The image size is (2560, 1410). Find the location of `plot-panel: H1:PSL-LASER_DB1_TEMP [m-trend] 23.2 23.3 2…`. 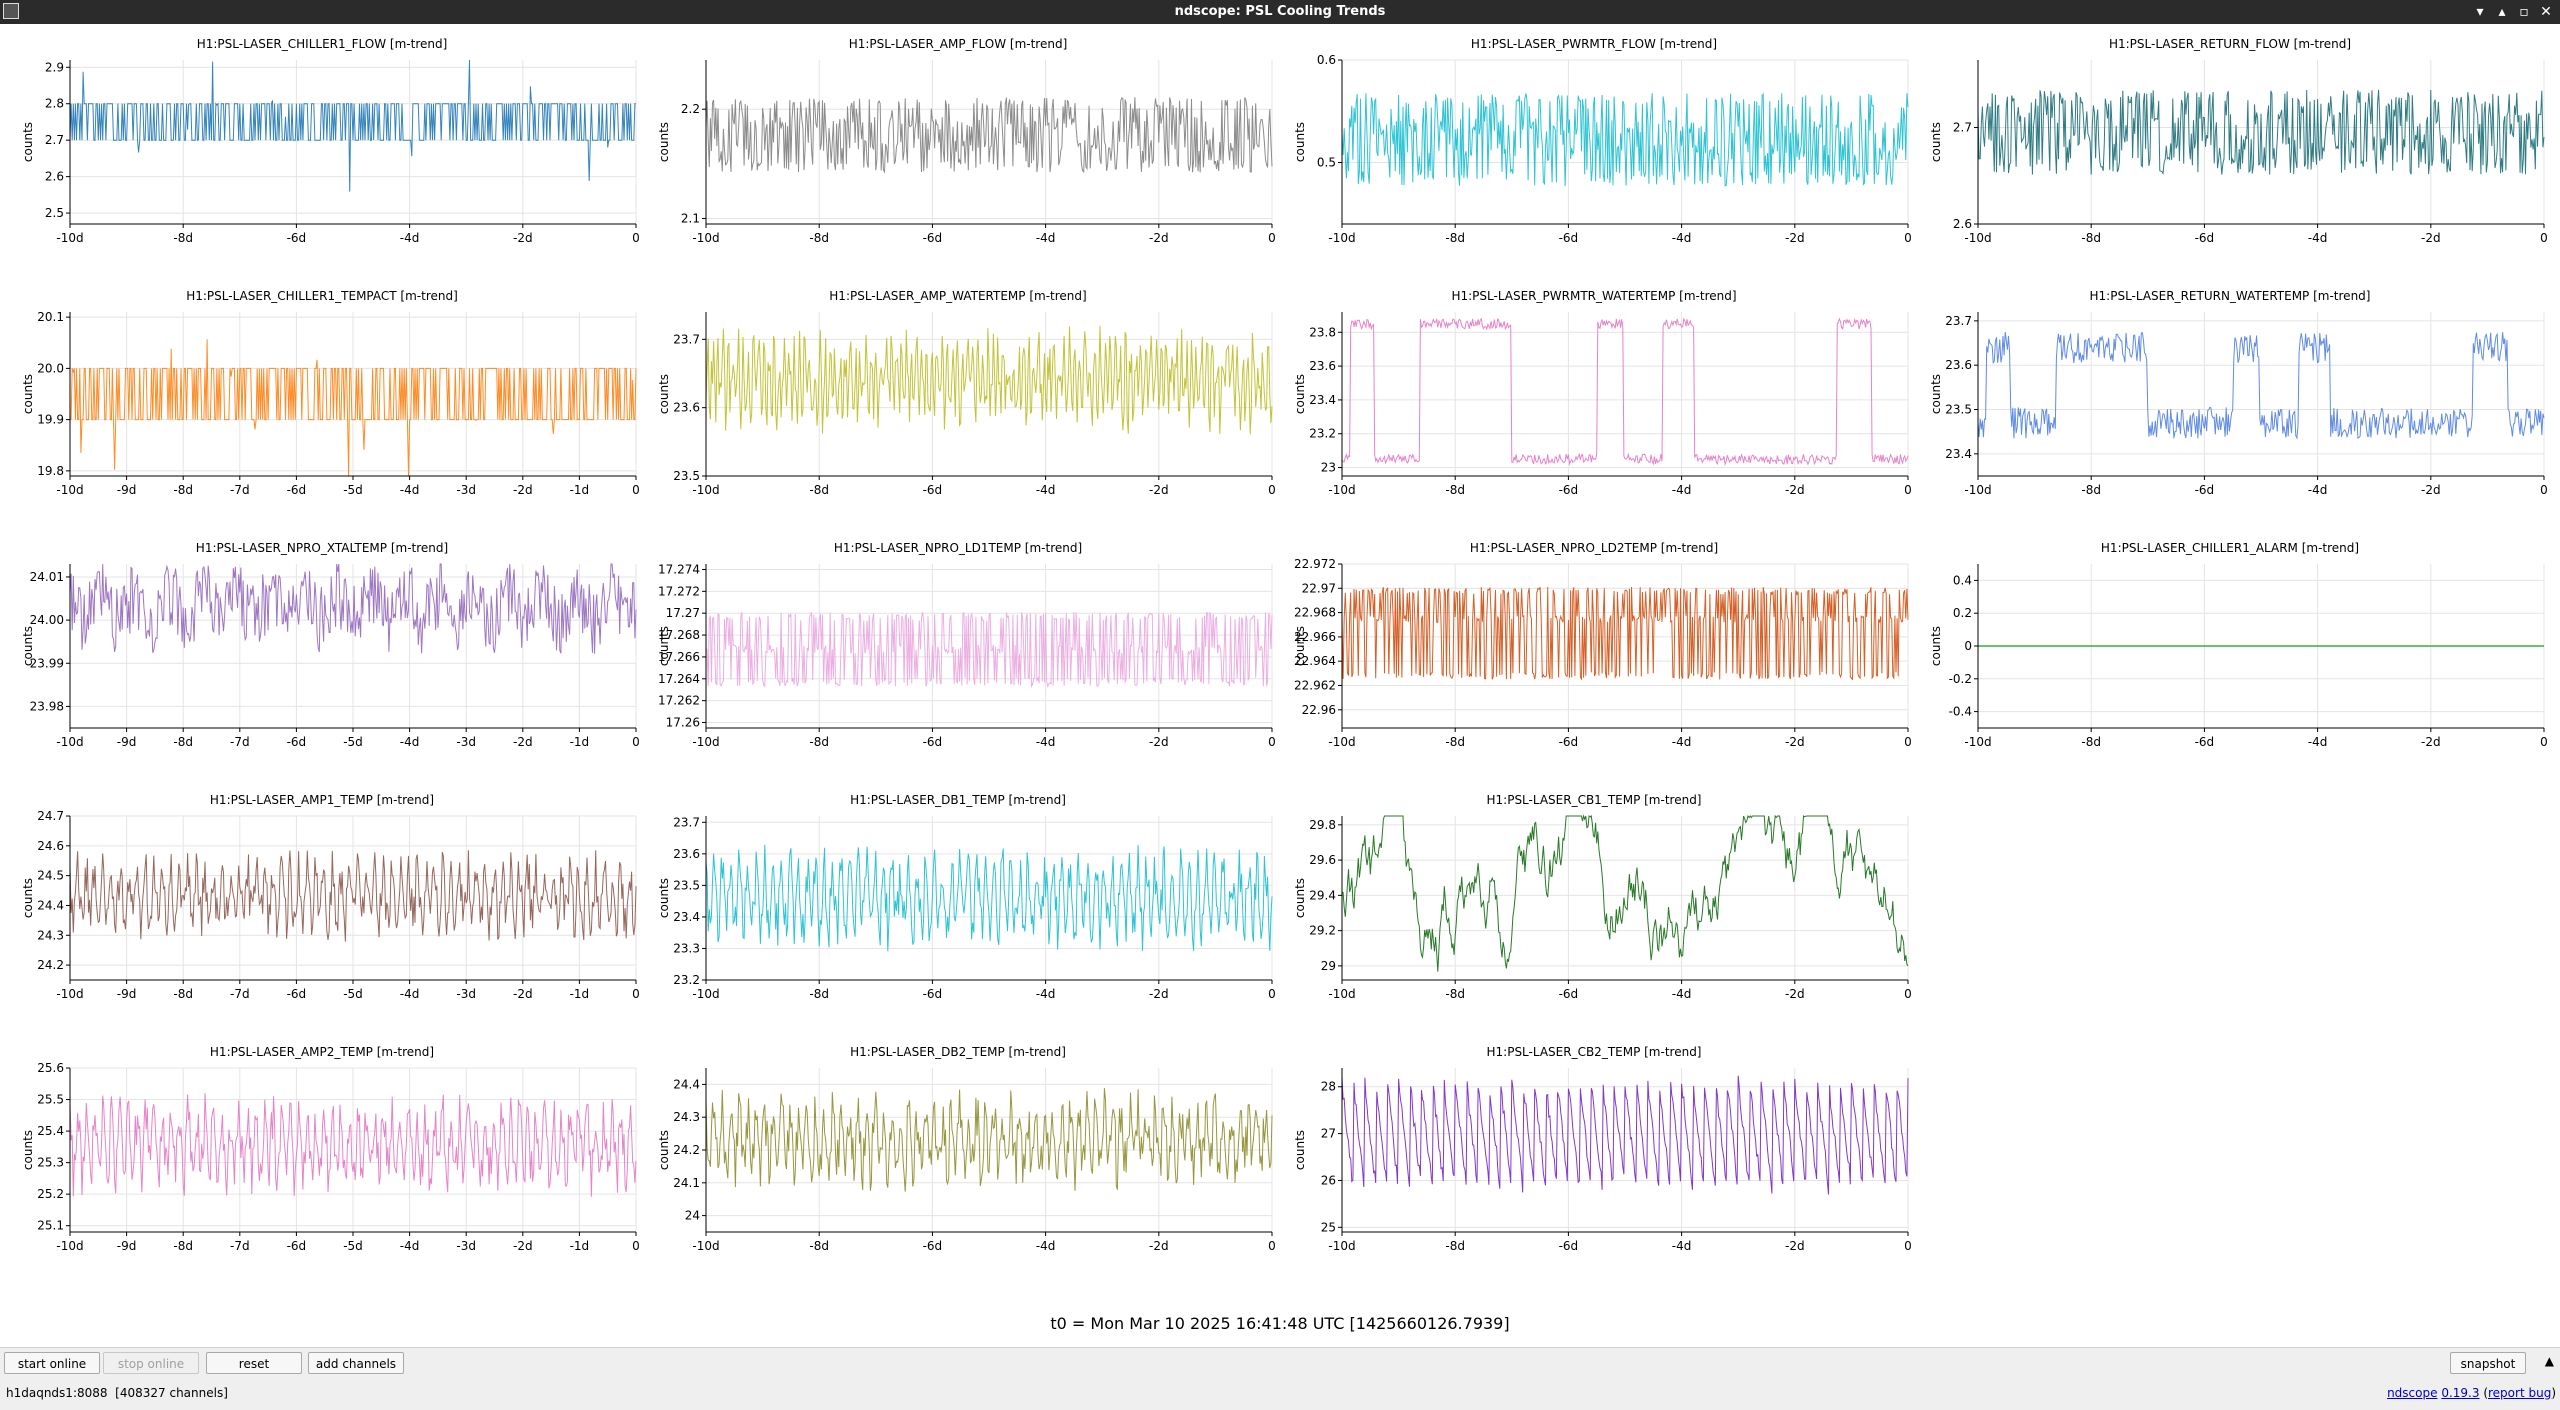

plot-panel: H1:PSL-LASER_DB1_TEMP [m-trend] 23.2 23.3 2… is located at coordinates (966, 897).